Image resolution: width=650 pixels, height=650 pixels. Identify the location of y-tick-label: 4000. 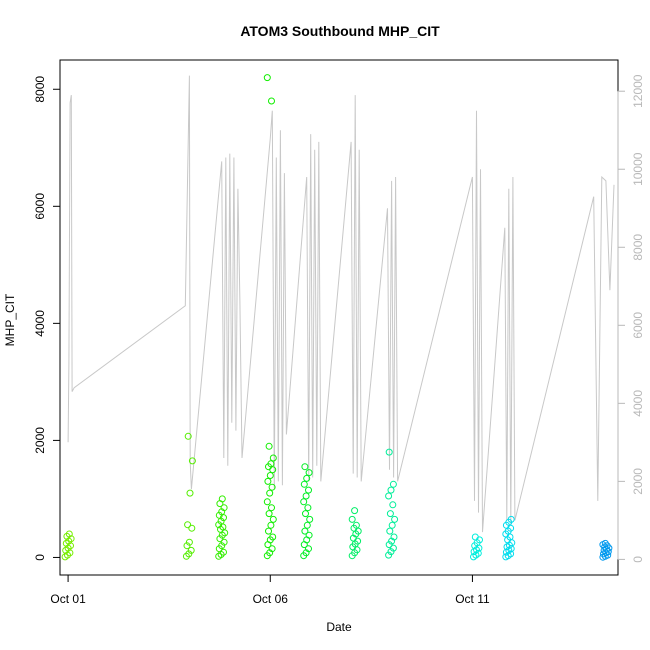
(40, 323).